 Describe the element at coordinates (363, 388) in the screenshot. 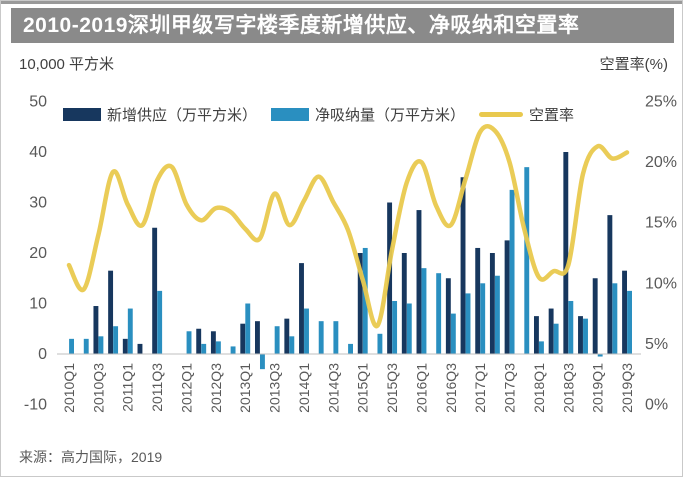

I see `x-axis-label-2015Q1: 2015Q1` at that location.